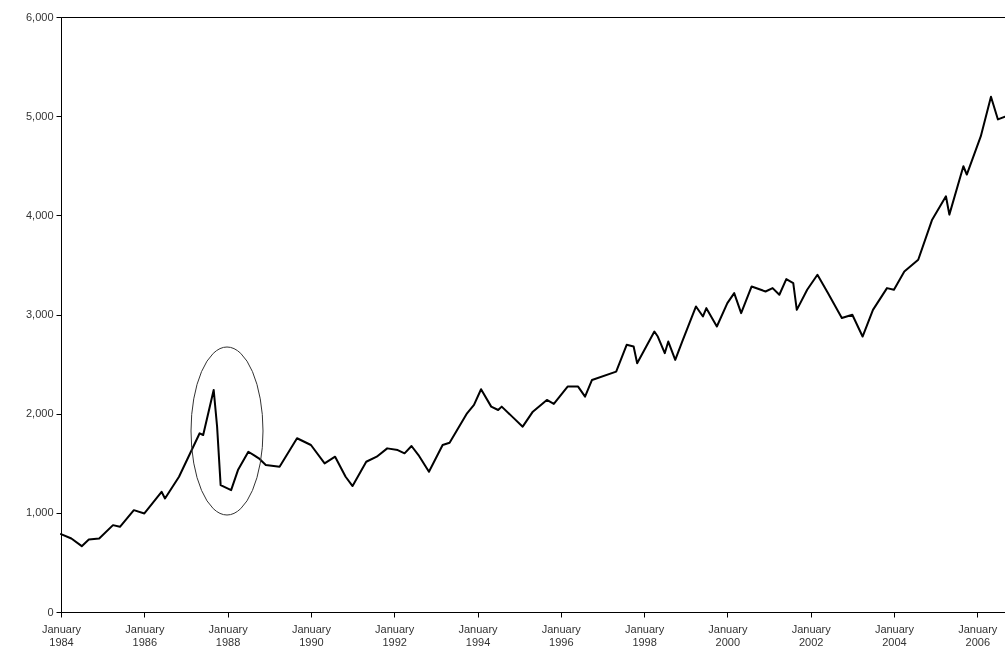 This screenshot has width=1005, height=660. What do you see at coordinates (39, 16) in the screenshot?
I see `y-tick-label: 6,000` at bounding box center [39, 16].